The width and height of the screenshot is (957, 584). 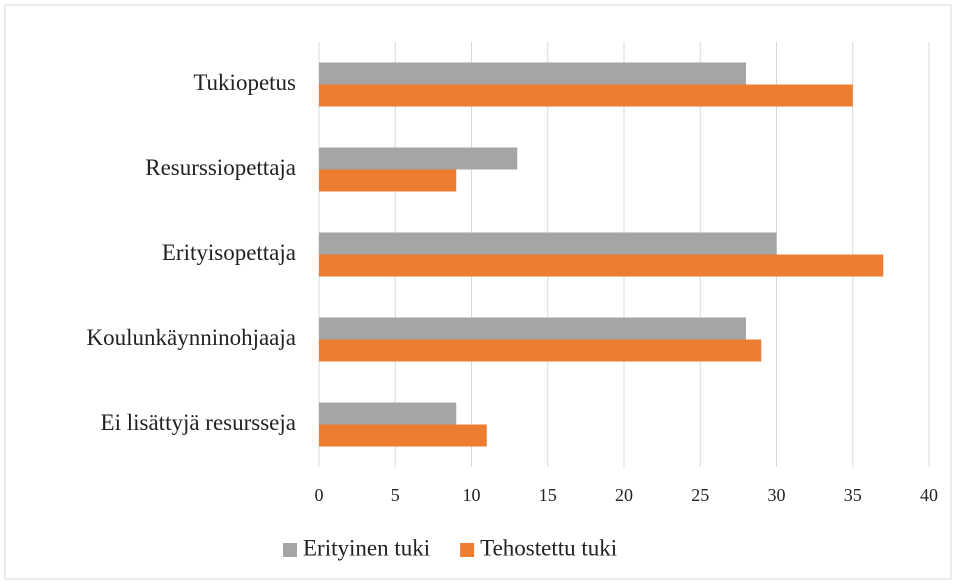 What do you see at coordinates (929, 495) in the screenshot?
I see `x-tick-label: 40` at bounding box center [929, 495].